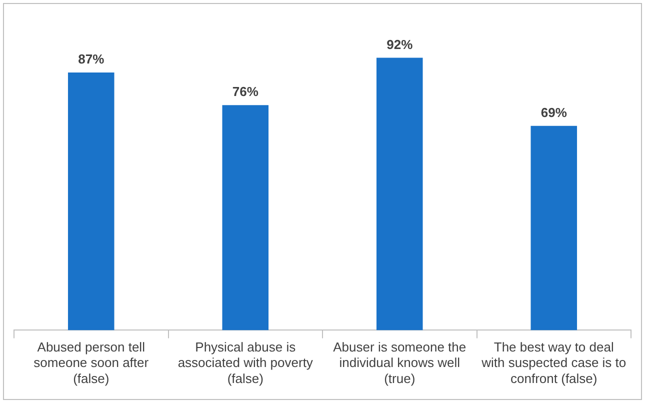  Describe the element at coordinates (400, 44) in the screenshot. I see `data-label: 92%` at that location.